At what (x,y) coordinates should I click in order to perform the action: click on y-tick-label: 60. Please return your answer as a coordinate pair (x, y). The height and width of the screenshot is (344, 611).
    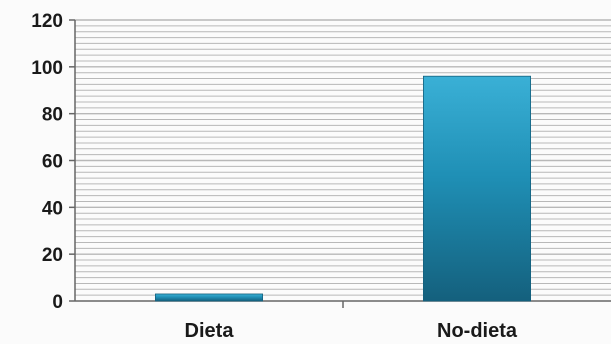
    Looking at the image, I should click on (52, 162).